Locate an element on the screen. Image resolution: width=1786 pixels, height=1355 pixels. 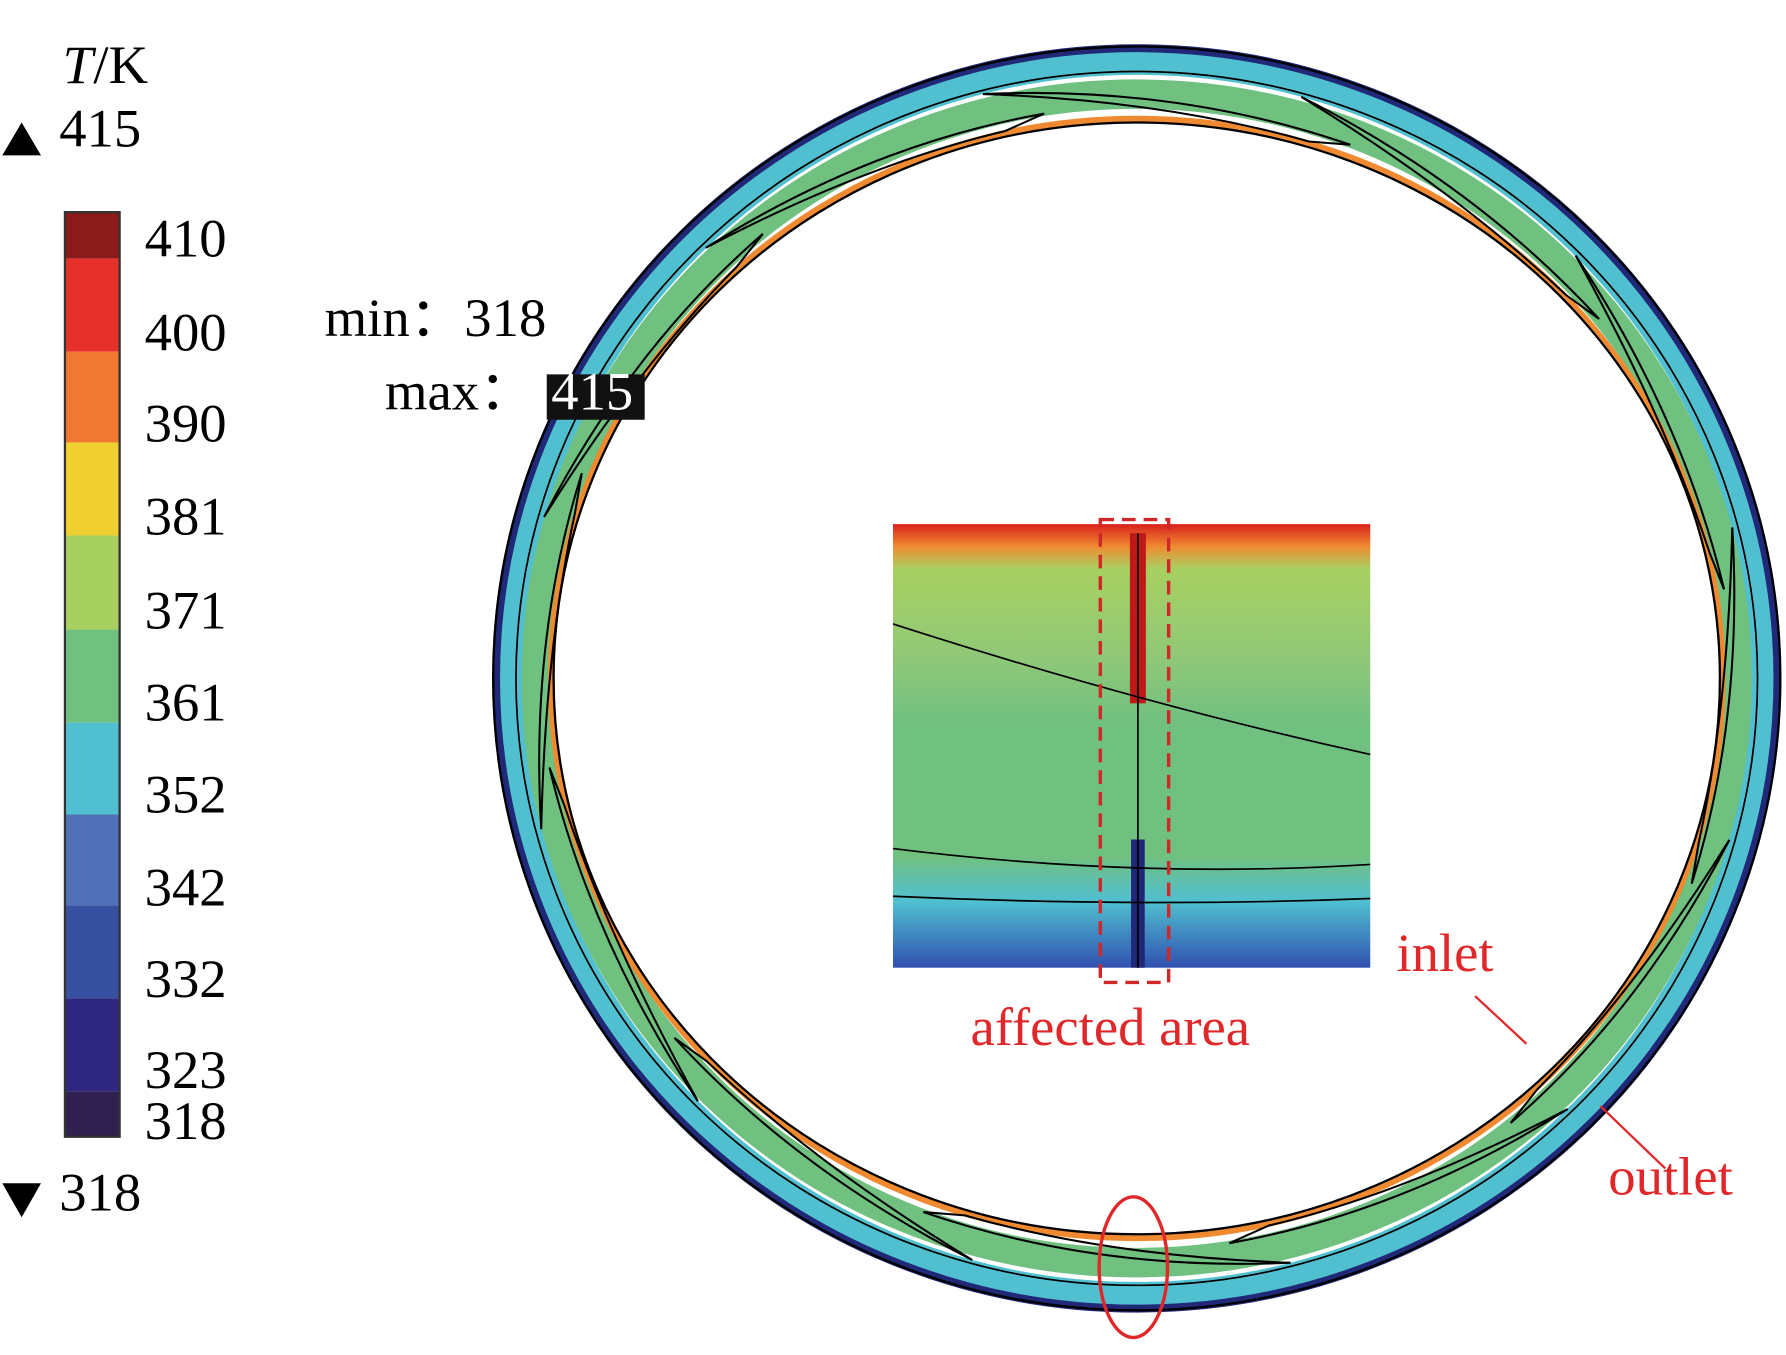
affected-box is located at coordinates (1134, 751).